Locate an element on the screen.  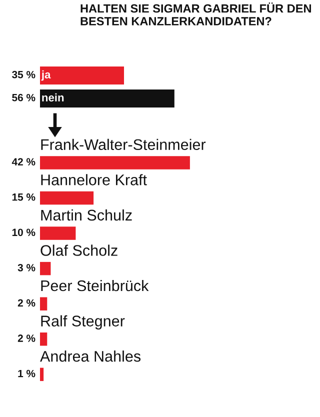
y-tick-label: Peer Steinbrück is located at coordinates (95, 286).